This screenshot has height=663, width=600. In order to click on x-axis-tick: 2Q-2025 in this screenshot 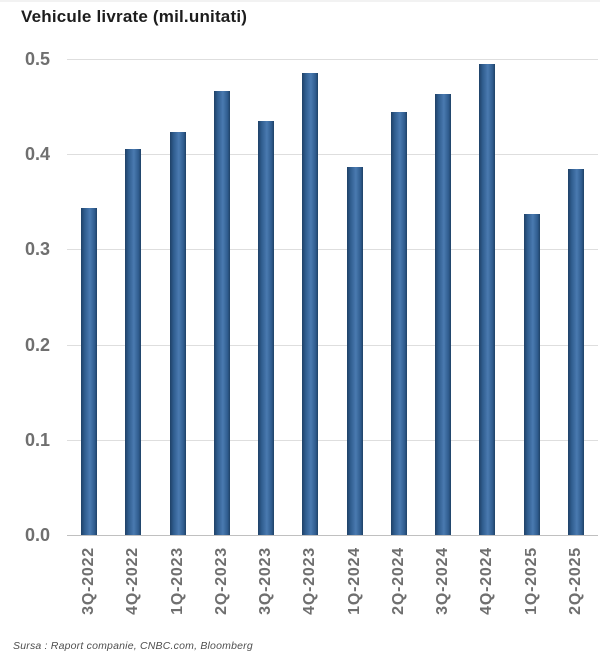, I will do `click(576, 593)`.